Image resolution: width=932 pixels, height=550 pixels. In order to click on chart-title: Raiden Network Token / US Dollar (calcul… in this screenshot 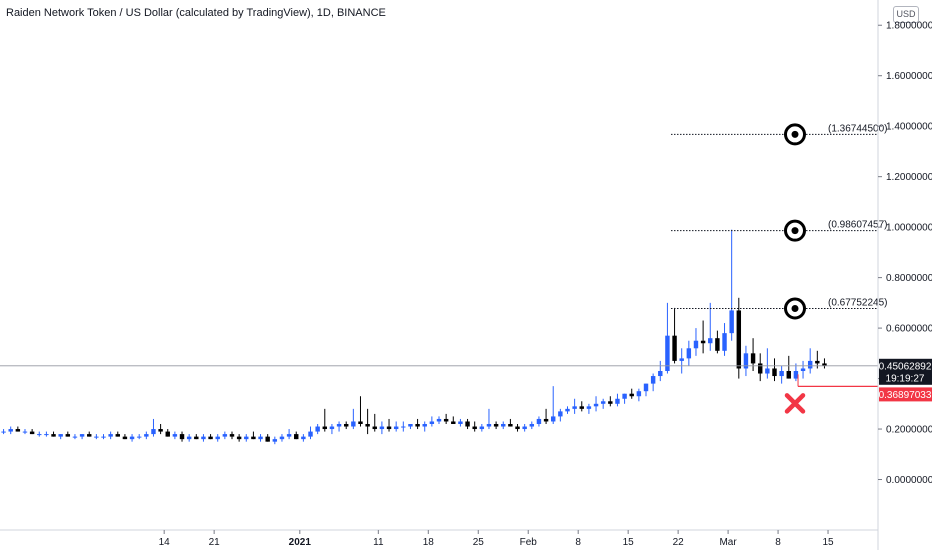, I will do `click(196, 13)`.